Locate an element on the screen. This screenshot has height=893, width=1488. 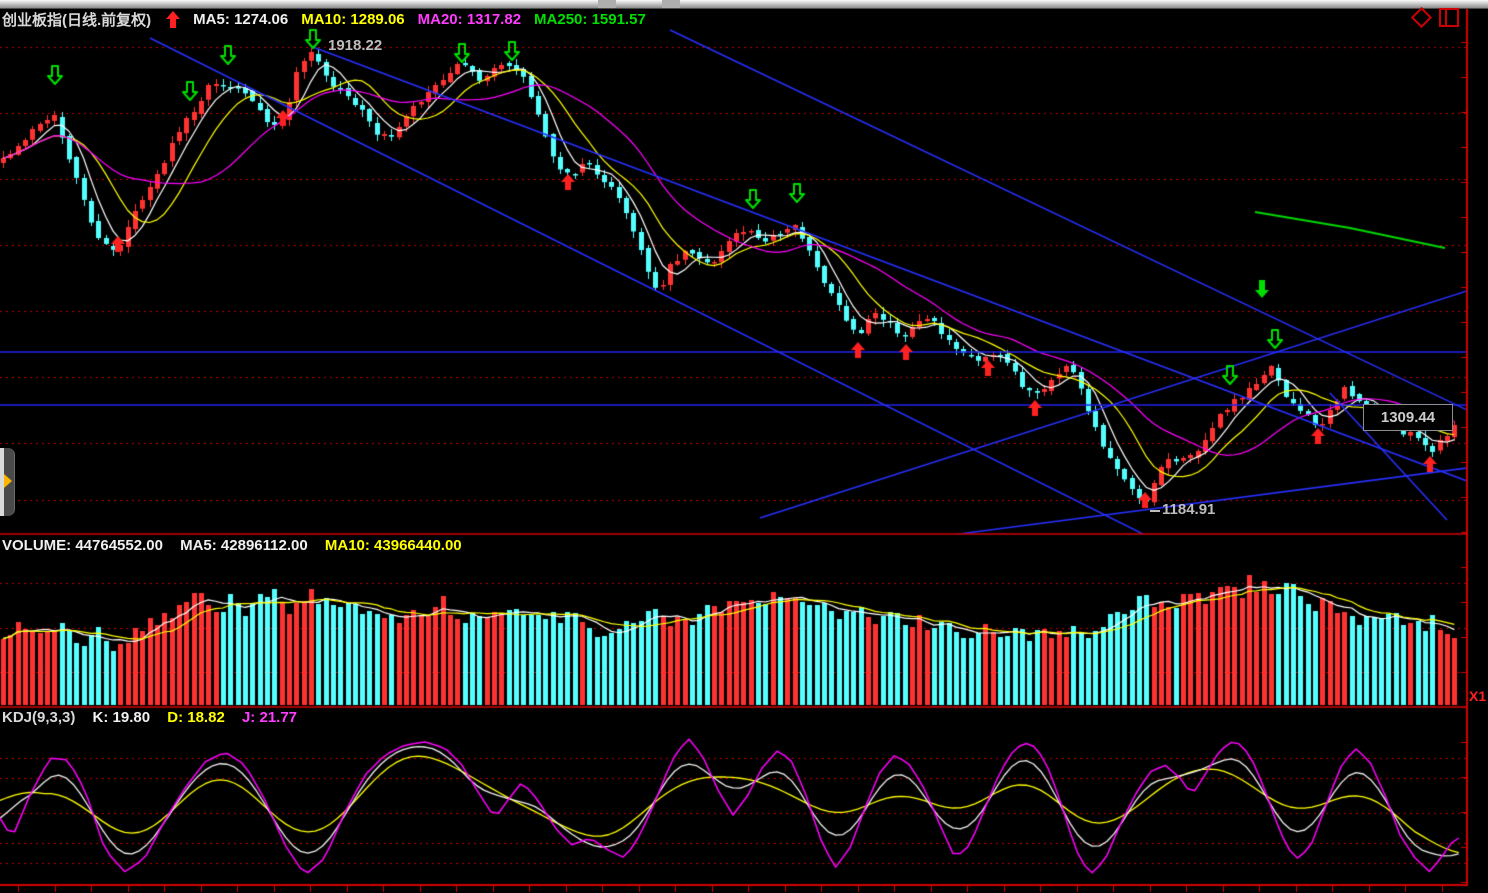
instrument-title: 创业板指(日线.前复权) is located at coordinates (77, 20).